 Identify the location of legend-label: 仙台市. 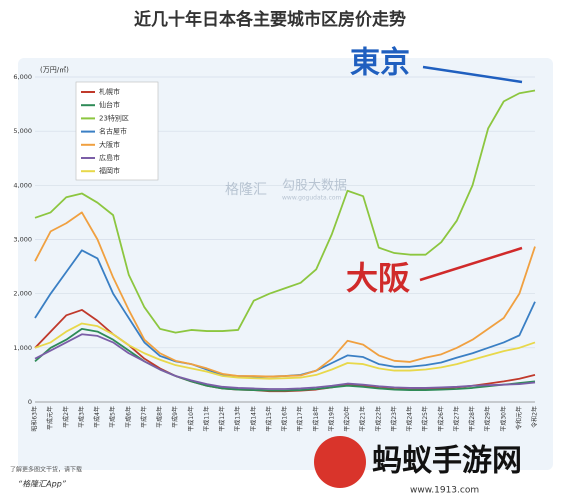
(109, 104).